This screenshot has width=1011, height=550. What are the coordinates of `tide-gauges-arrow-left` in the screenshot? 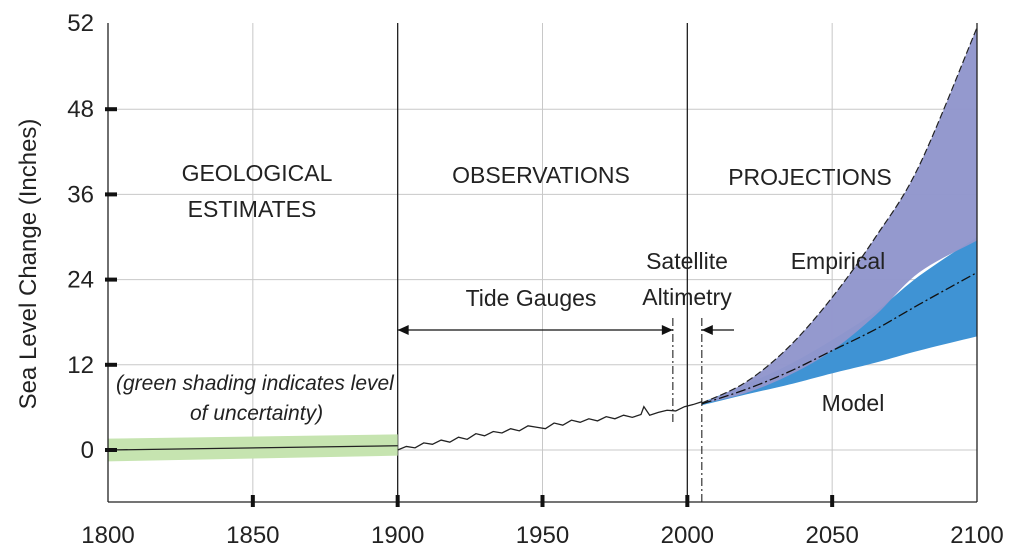 It's located at (403, 330).